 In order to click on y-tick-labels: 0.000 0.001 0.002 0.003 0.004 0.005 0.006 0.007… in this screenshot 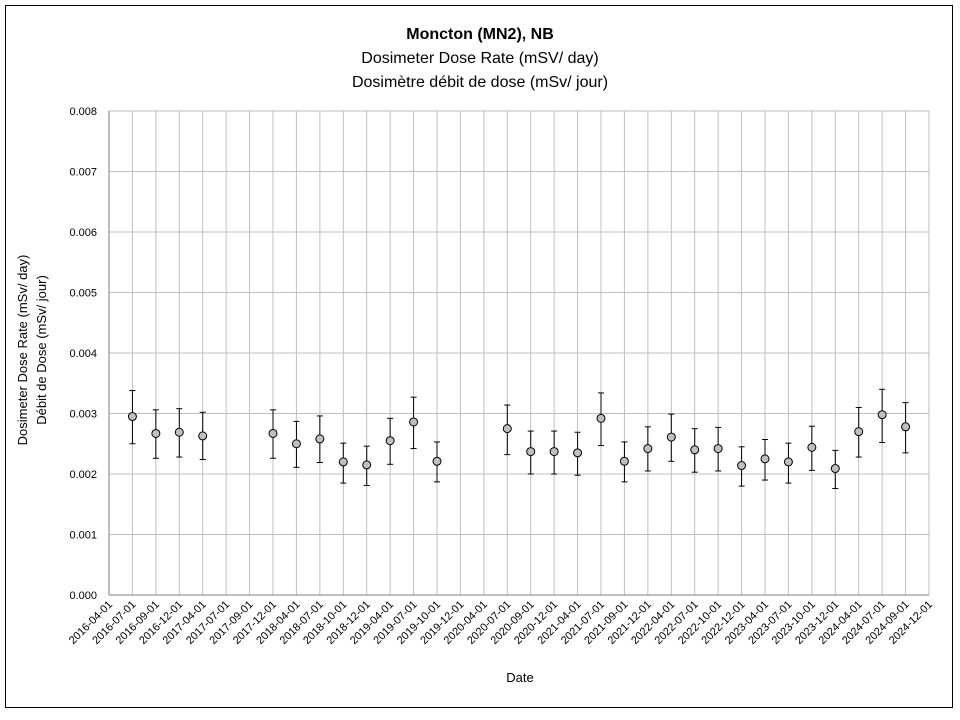, I will do `click(83, 354)`.